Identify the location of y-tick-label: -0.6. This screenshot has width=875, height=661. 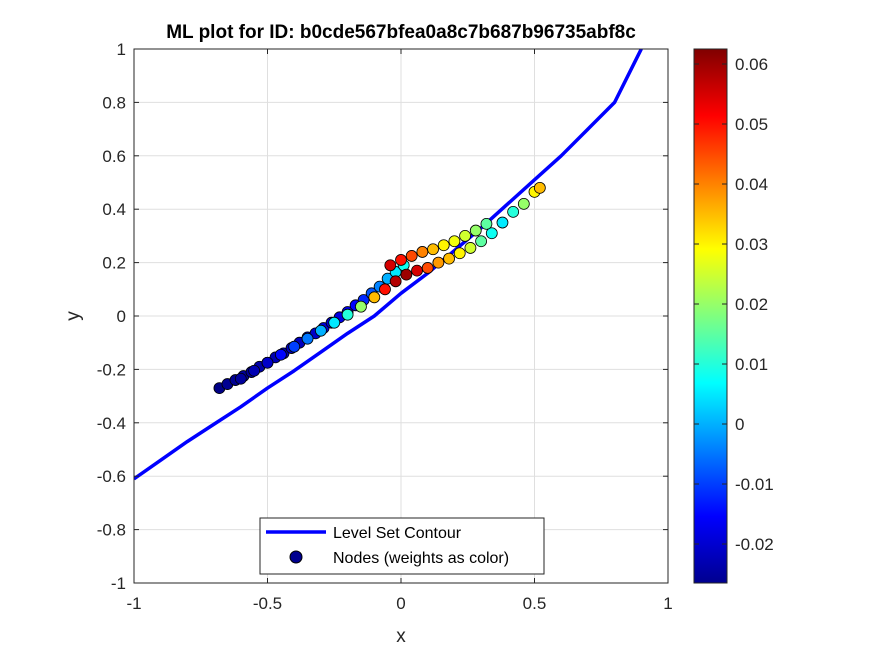
(111, 476).